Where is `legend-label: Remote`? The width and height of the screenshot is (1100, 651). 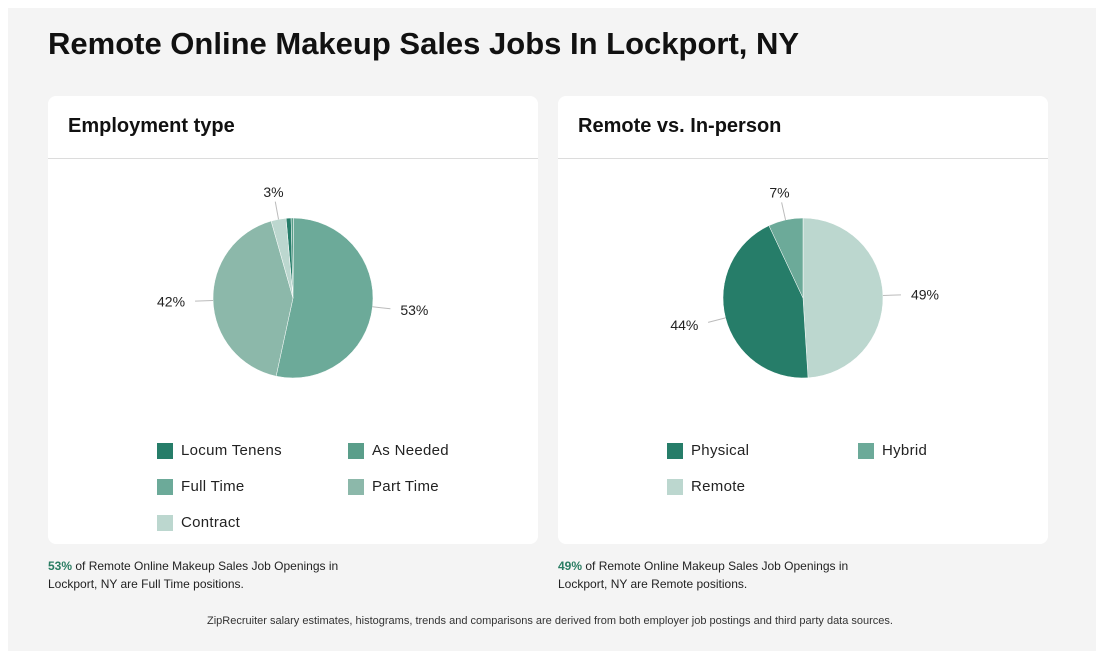 legend-label: Remote is located at coordinates (718, 486).